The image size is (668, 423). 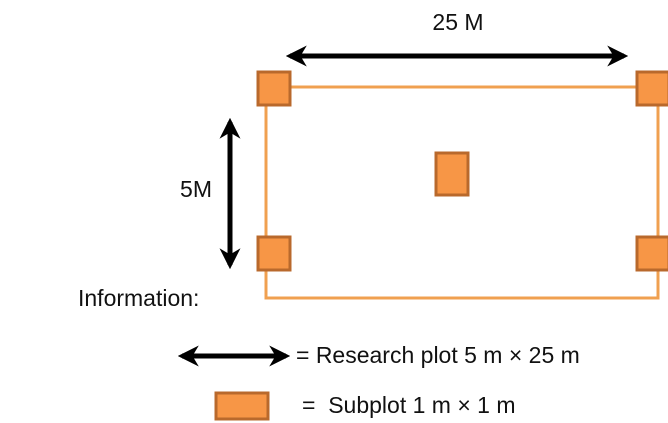 What do you see at coordinates (138, 298) in the screenshot?
I see `information-heading: Information:` at bounding box center [138, 298].